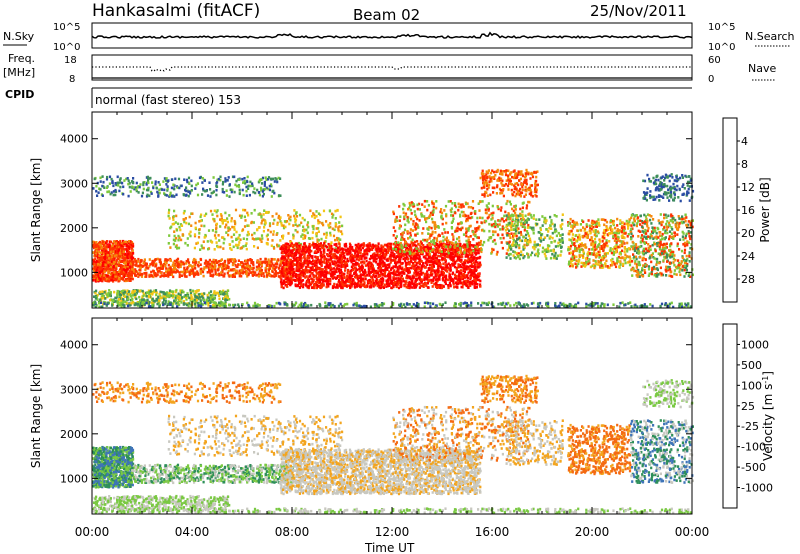 The image size is (800, 554). What do you see at coordinates (269, 262) in the screenshot?
I see `power-cell-2070` at bounding box center [269, 262].